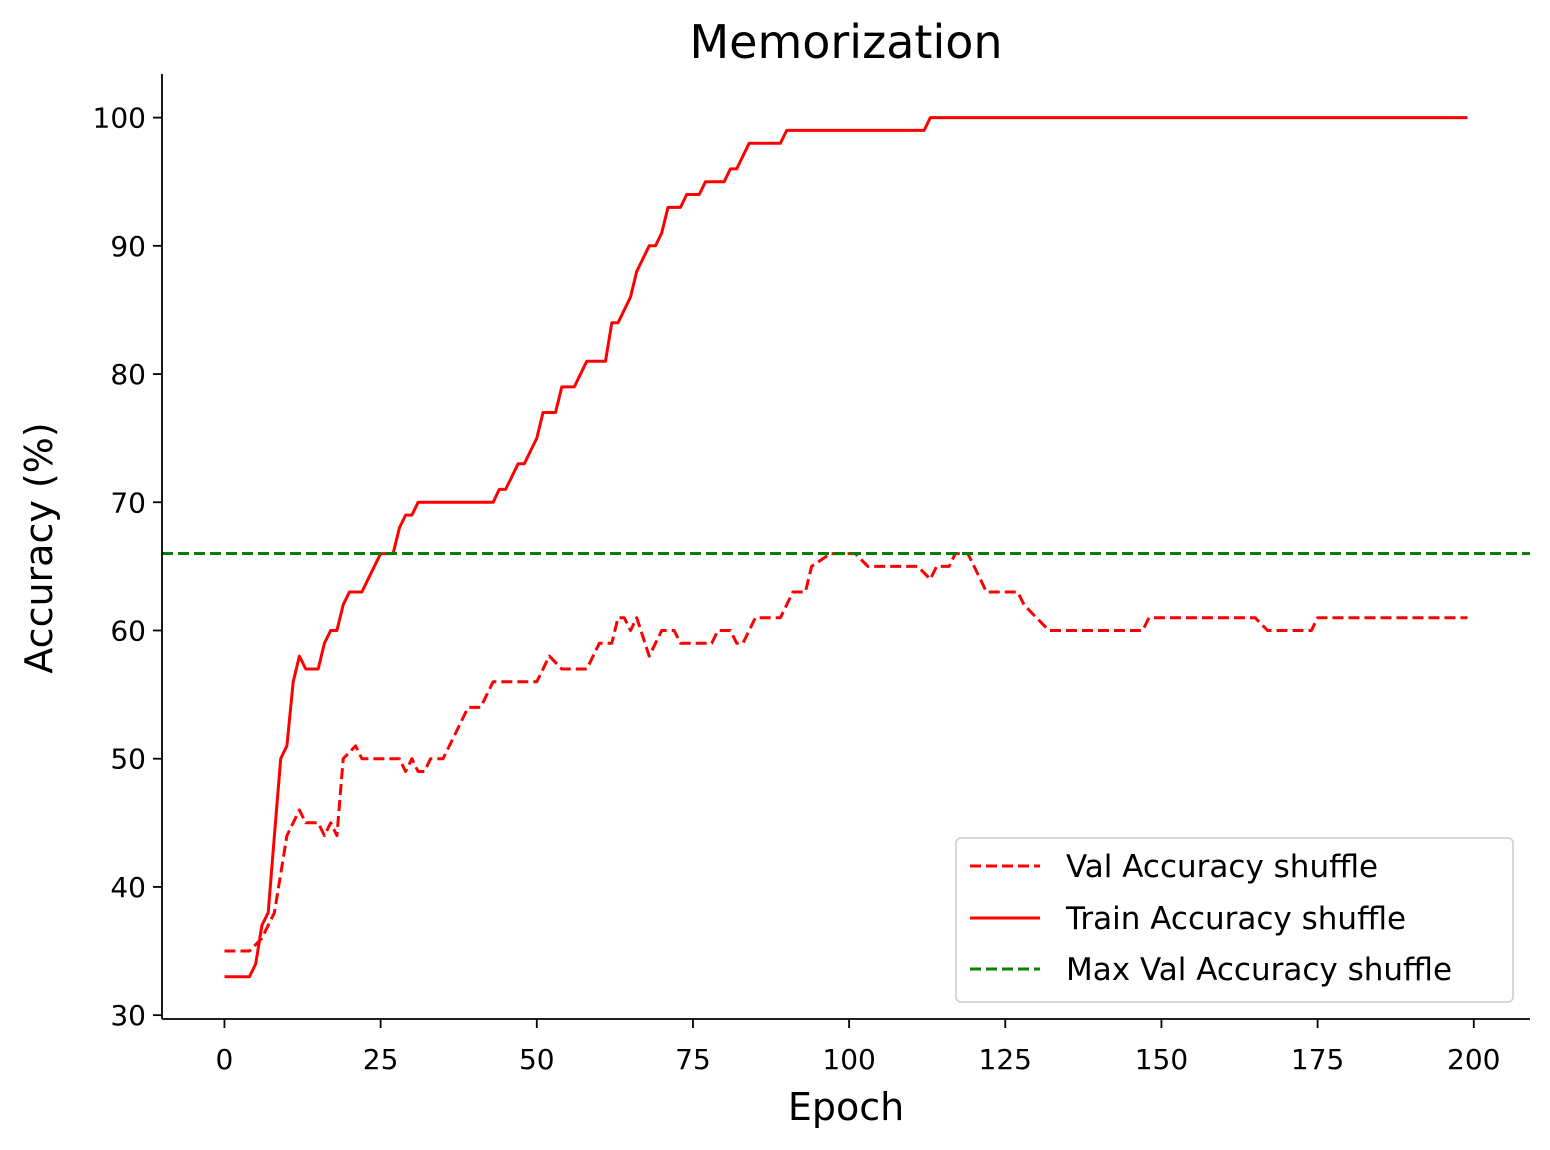 The height and width of the screenshot is (1150, 1550). Describe the element at coordinates (119, 118) in the screenshot. I see `y-tick-label: 100` at that location.